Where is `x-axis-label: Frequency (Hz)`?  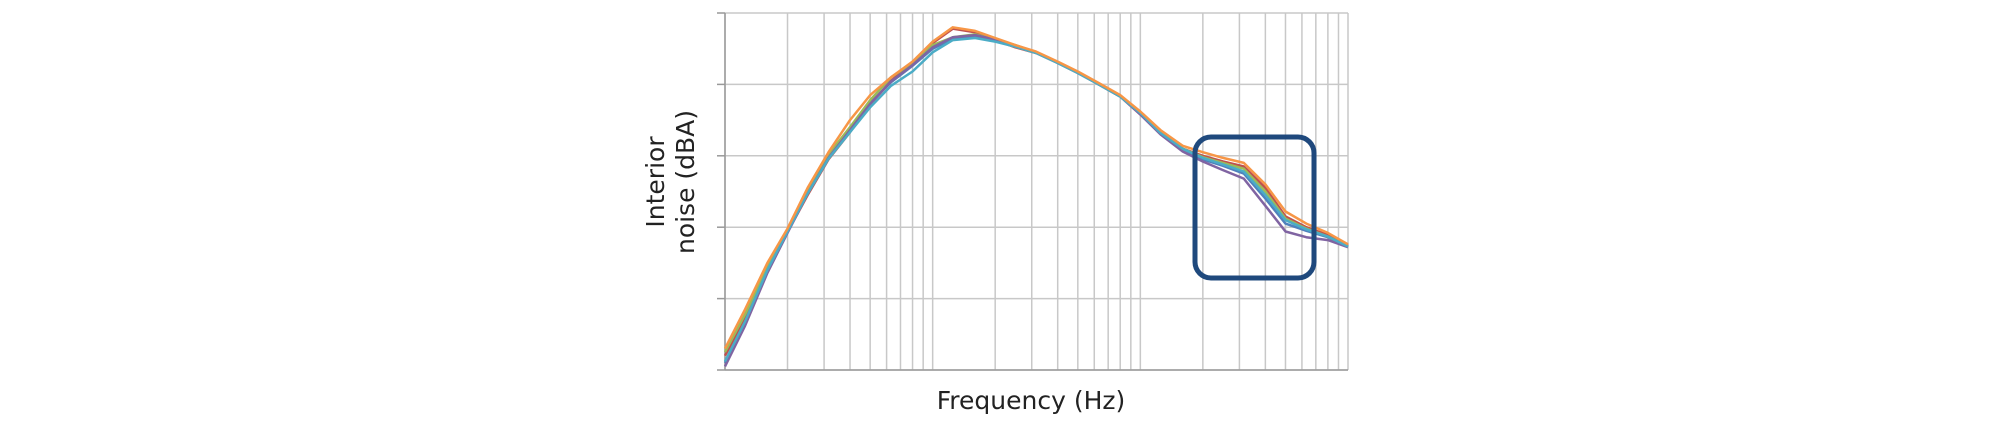
x-axis-label: Frequency (Hz) is located at coordinates (1031, 400).